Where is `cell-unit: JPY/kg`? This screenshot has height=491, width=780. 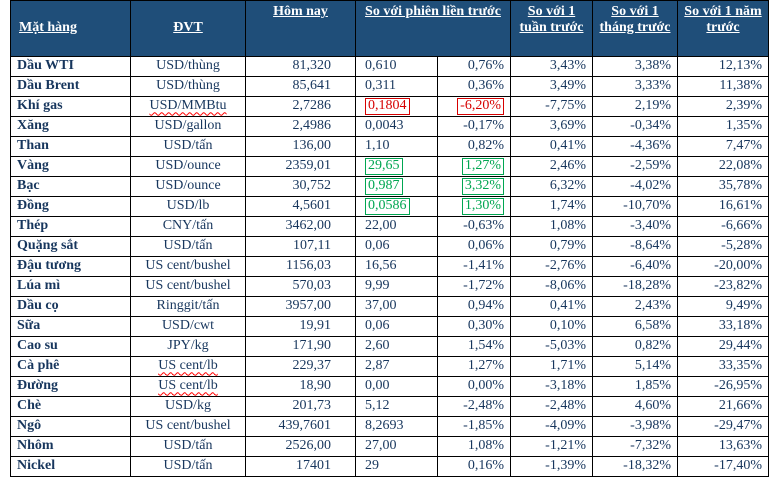
cell-unit: JPY/kg is located at coordinates (188, 346).